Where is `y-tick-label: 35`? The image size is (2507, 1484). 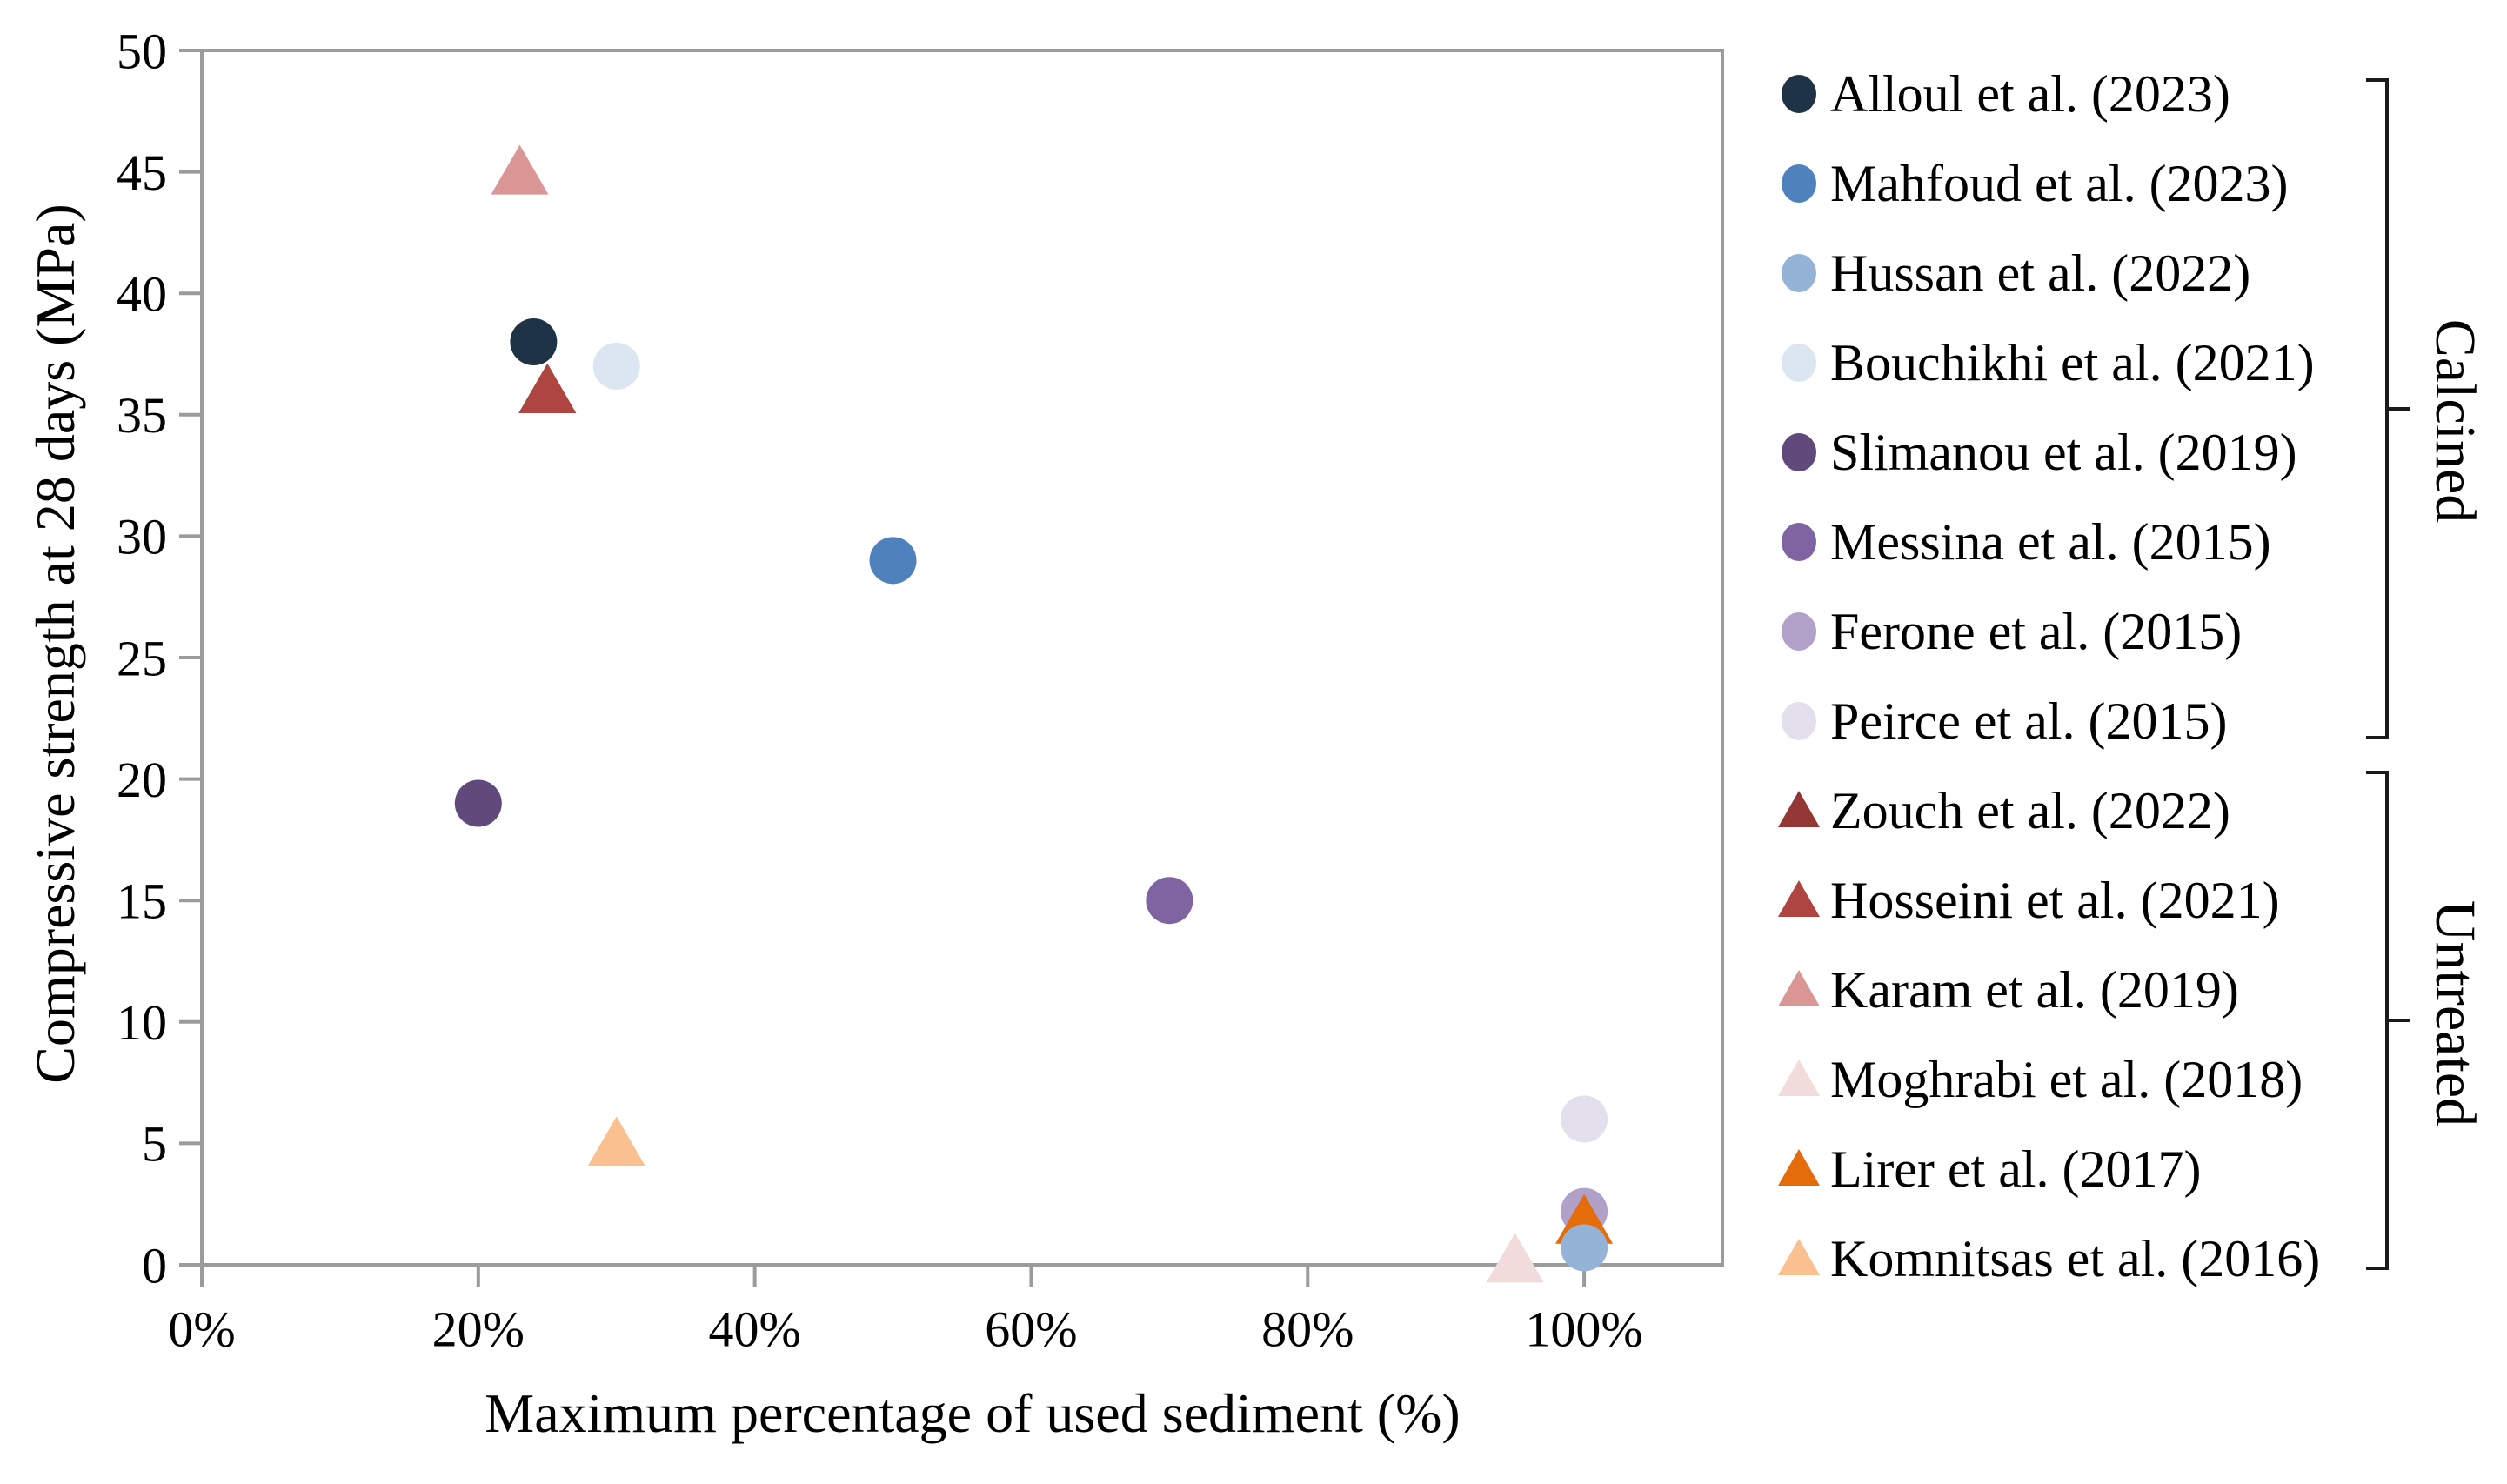
y-tick-label: 35 is located at coordinates (142, 415).